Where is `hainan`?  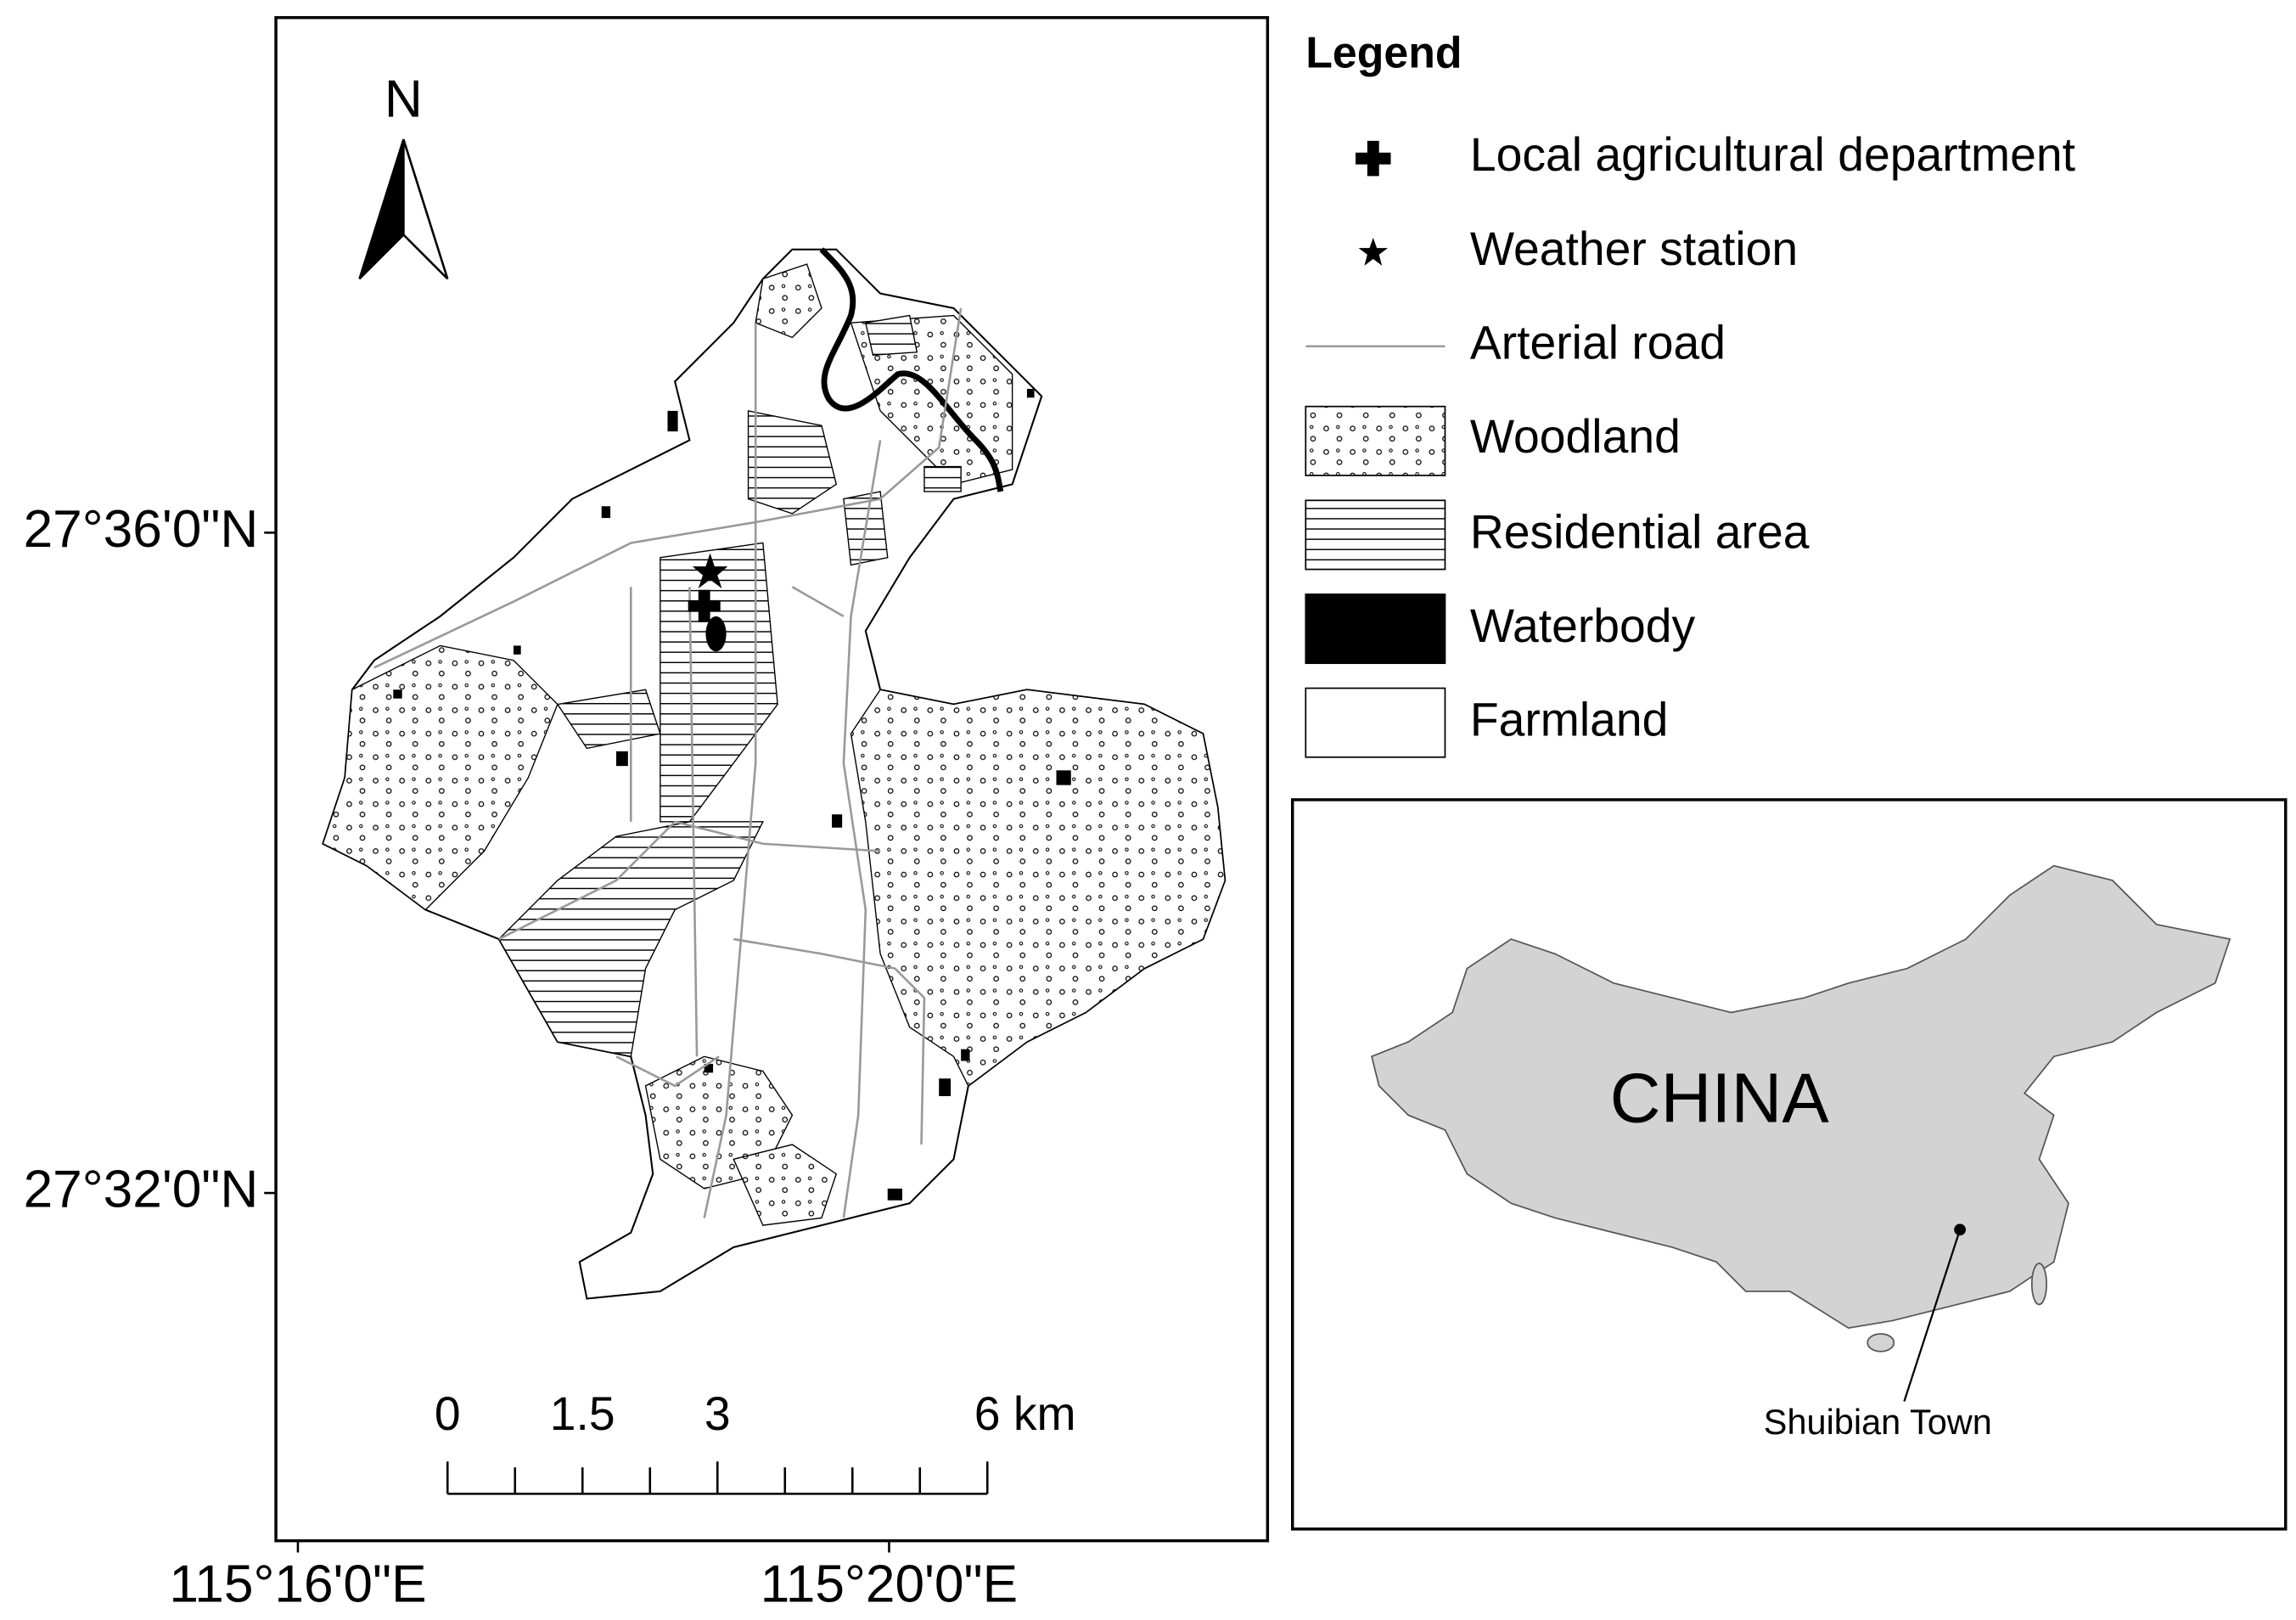 hainan is located at coordinates (1881, 1343).